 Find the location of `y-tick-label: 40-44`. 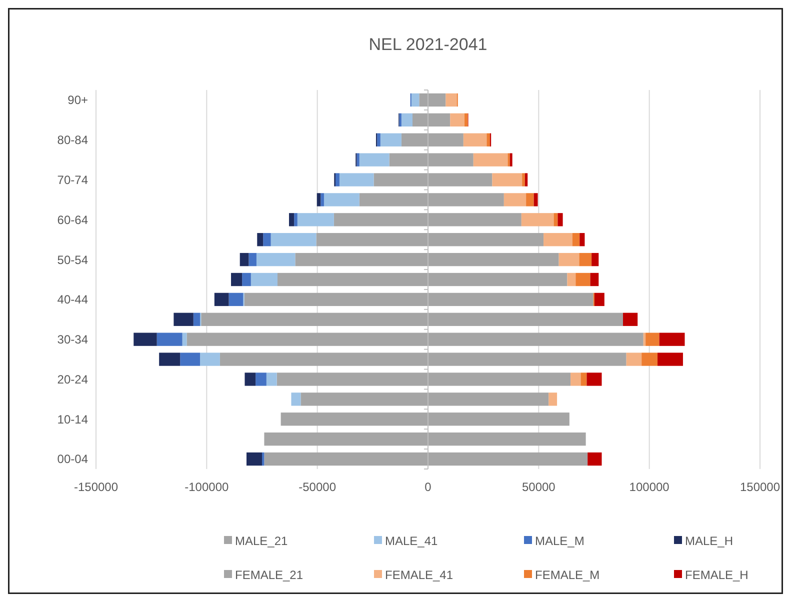

y-tick-label: 40-44 is located at coordinates (72, 299).